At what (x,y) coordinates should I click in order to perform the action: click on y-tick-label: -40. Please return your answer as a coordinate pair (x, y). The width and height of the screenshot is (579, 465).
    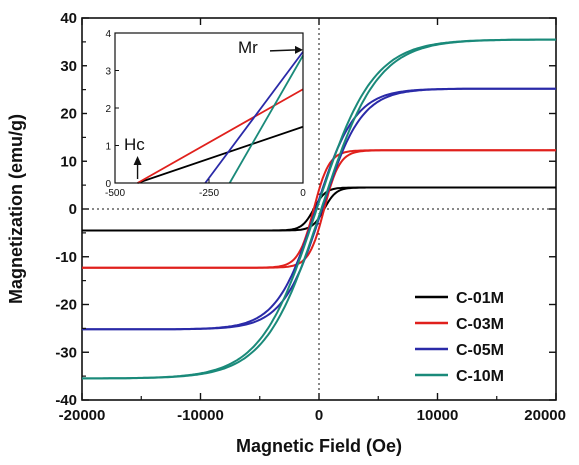
    Looking at the image, I should click on (66, 400).